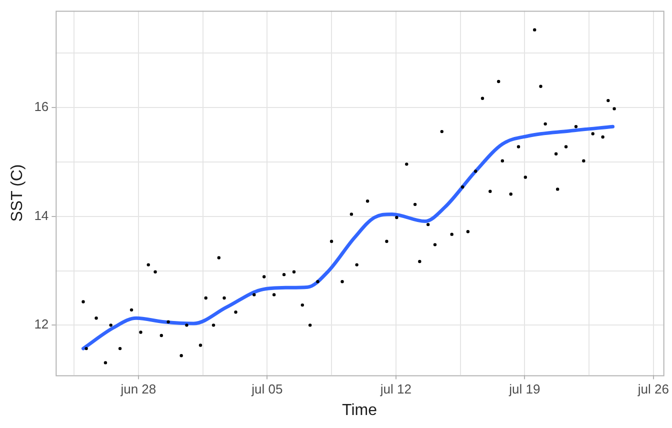 The height and width of the screenshot is (428, 672). What do you see at coordinates (524, 389) in the screenshot?
I see `x-tick-label: jul 19` at bounding box center [524, 389].